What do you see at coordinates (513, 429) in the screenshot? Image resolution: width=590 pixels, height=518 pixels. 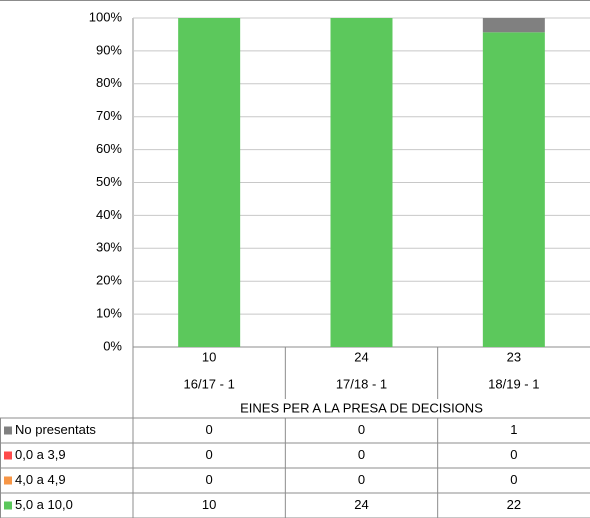 I see `table-value: 1` at bounding box center [513, 429].